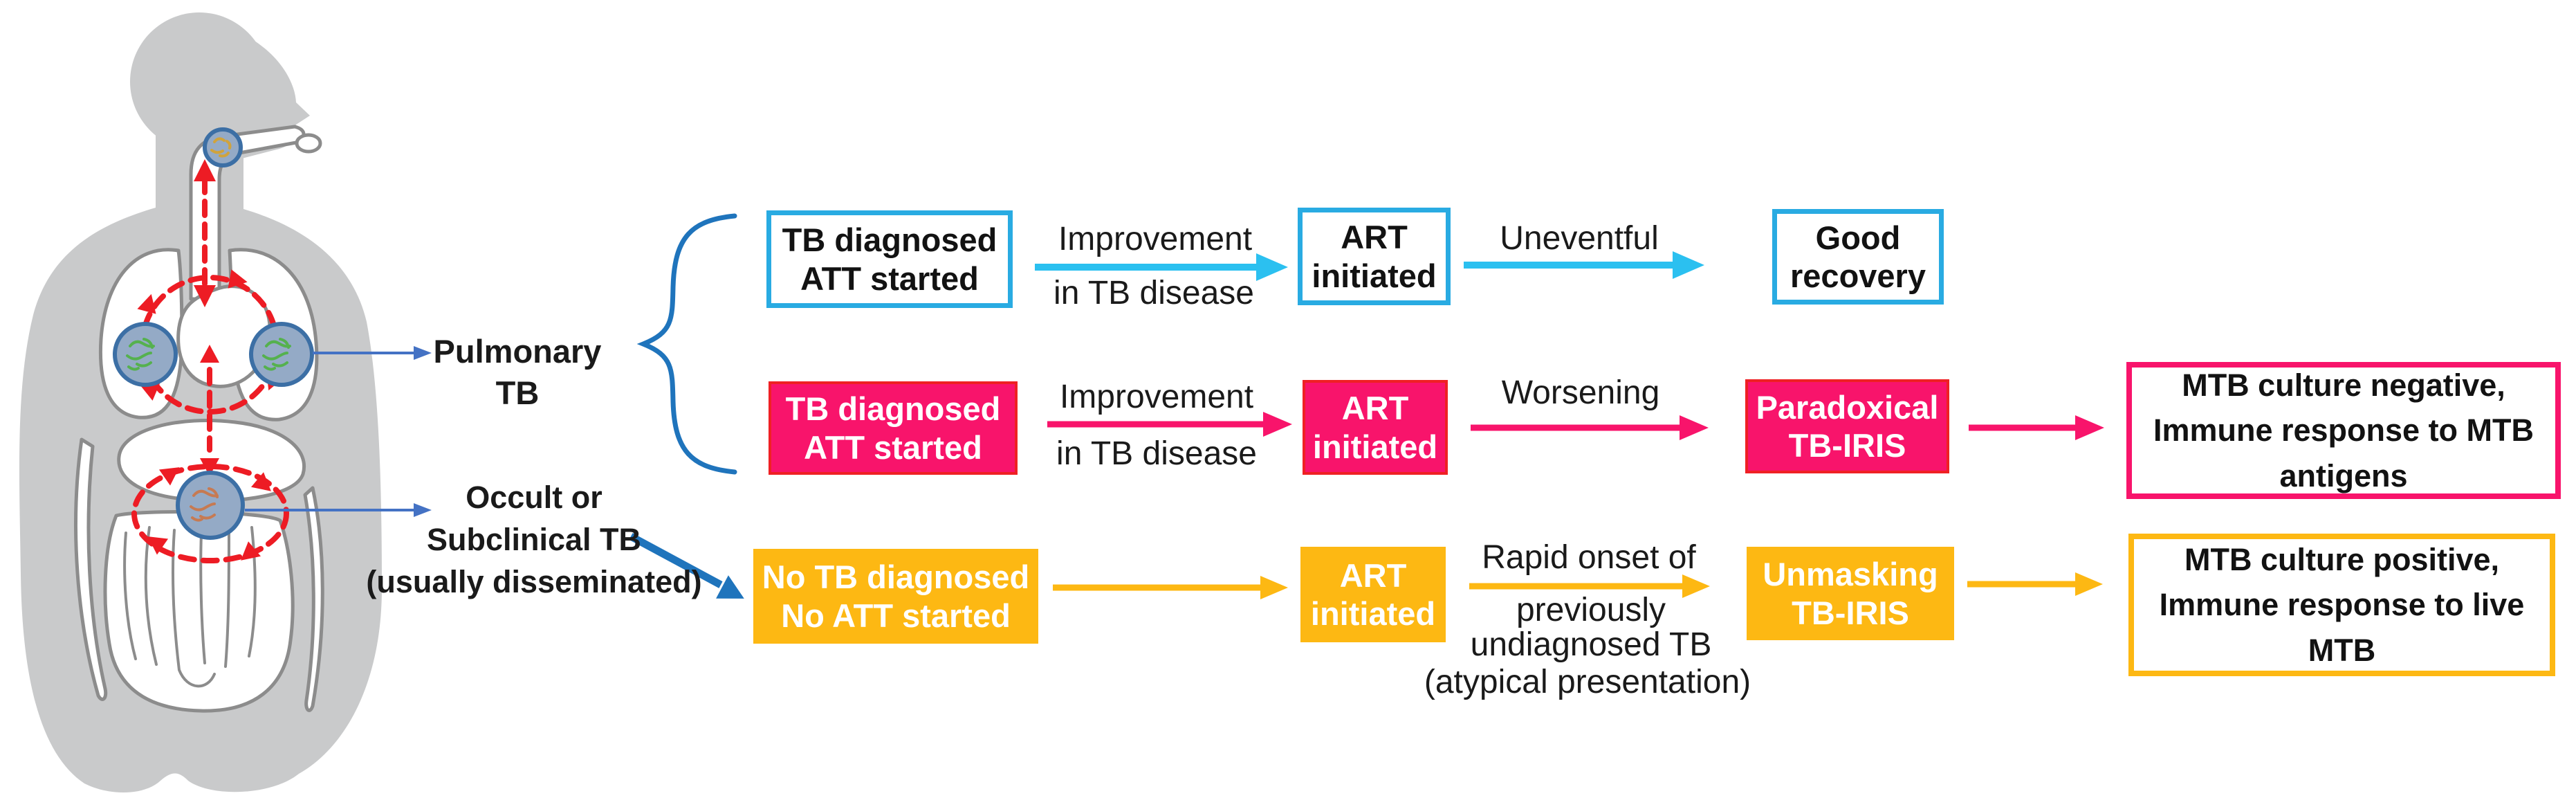 This screenshot has height=798, width=2576. What do you see at coordinates (2343, 385) in the screenshot?
I see `outcome-line: MTB culture negative,` at bounding box center [2343, 385].